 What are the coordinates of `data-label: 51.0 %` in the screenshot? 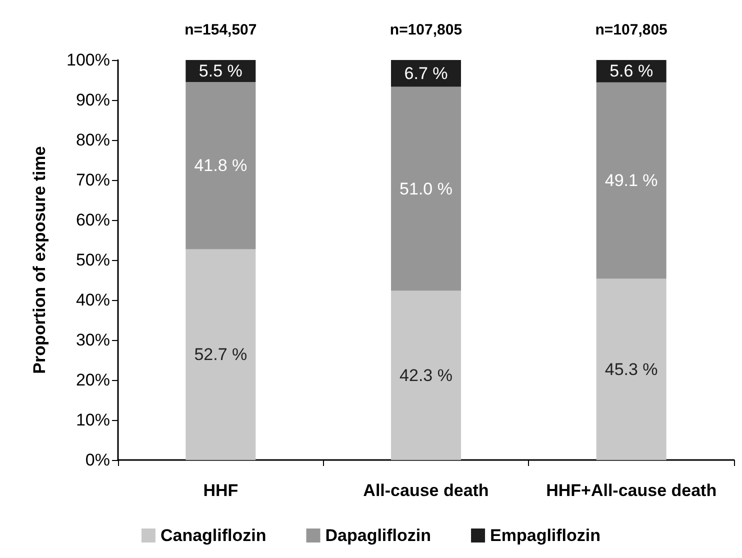 It's located at (426, 188).